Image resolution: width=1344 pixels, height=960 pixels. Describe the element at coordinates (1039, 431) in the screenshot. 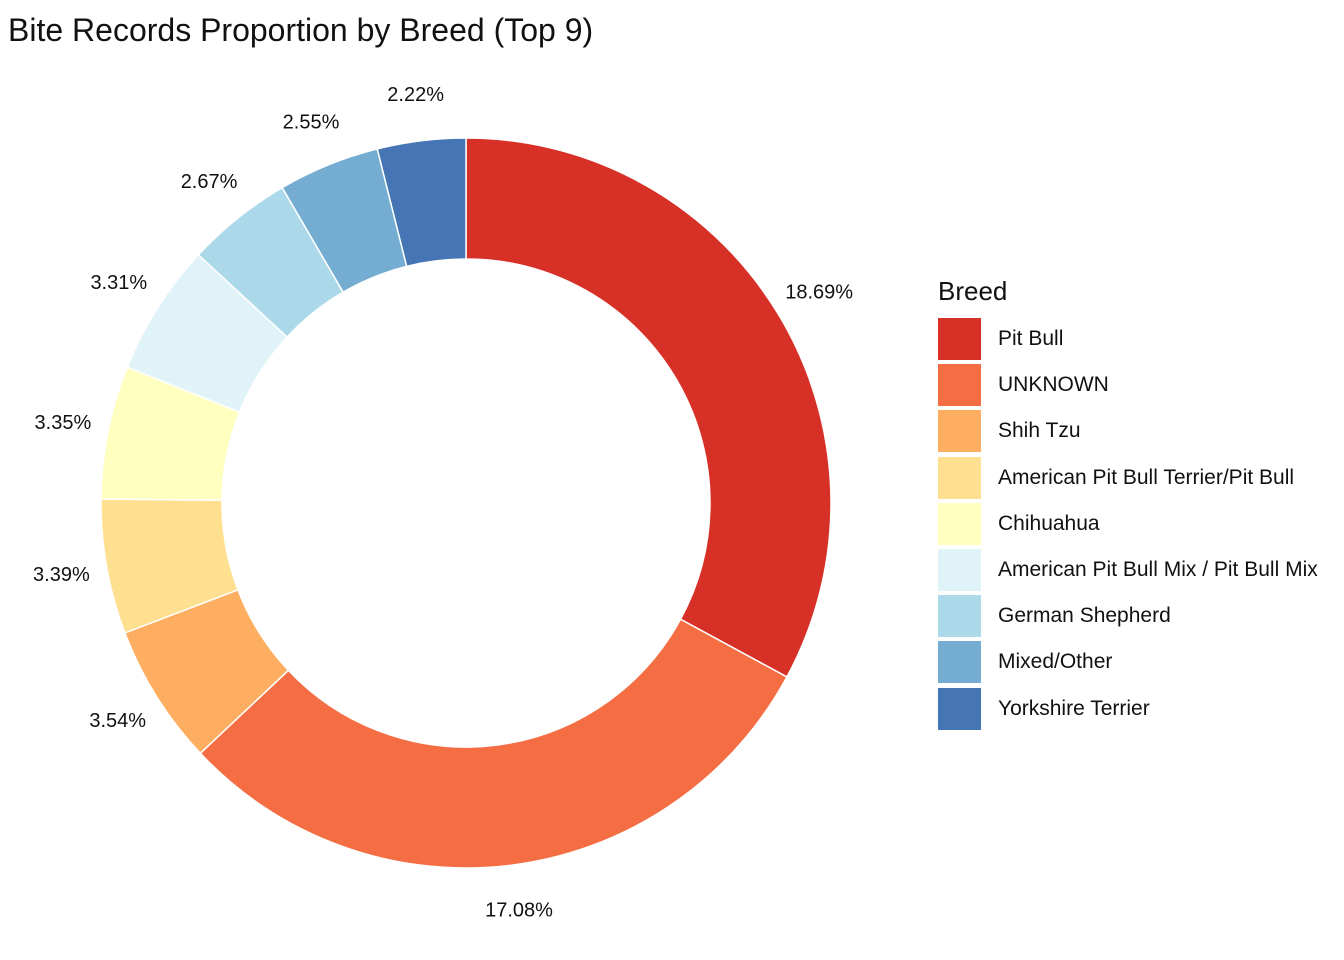

I see `legend-label-2: Shih Tzu` at that location.